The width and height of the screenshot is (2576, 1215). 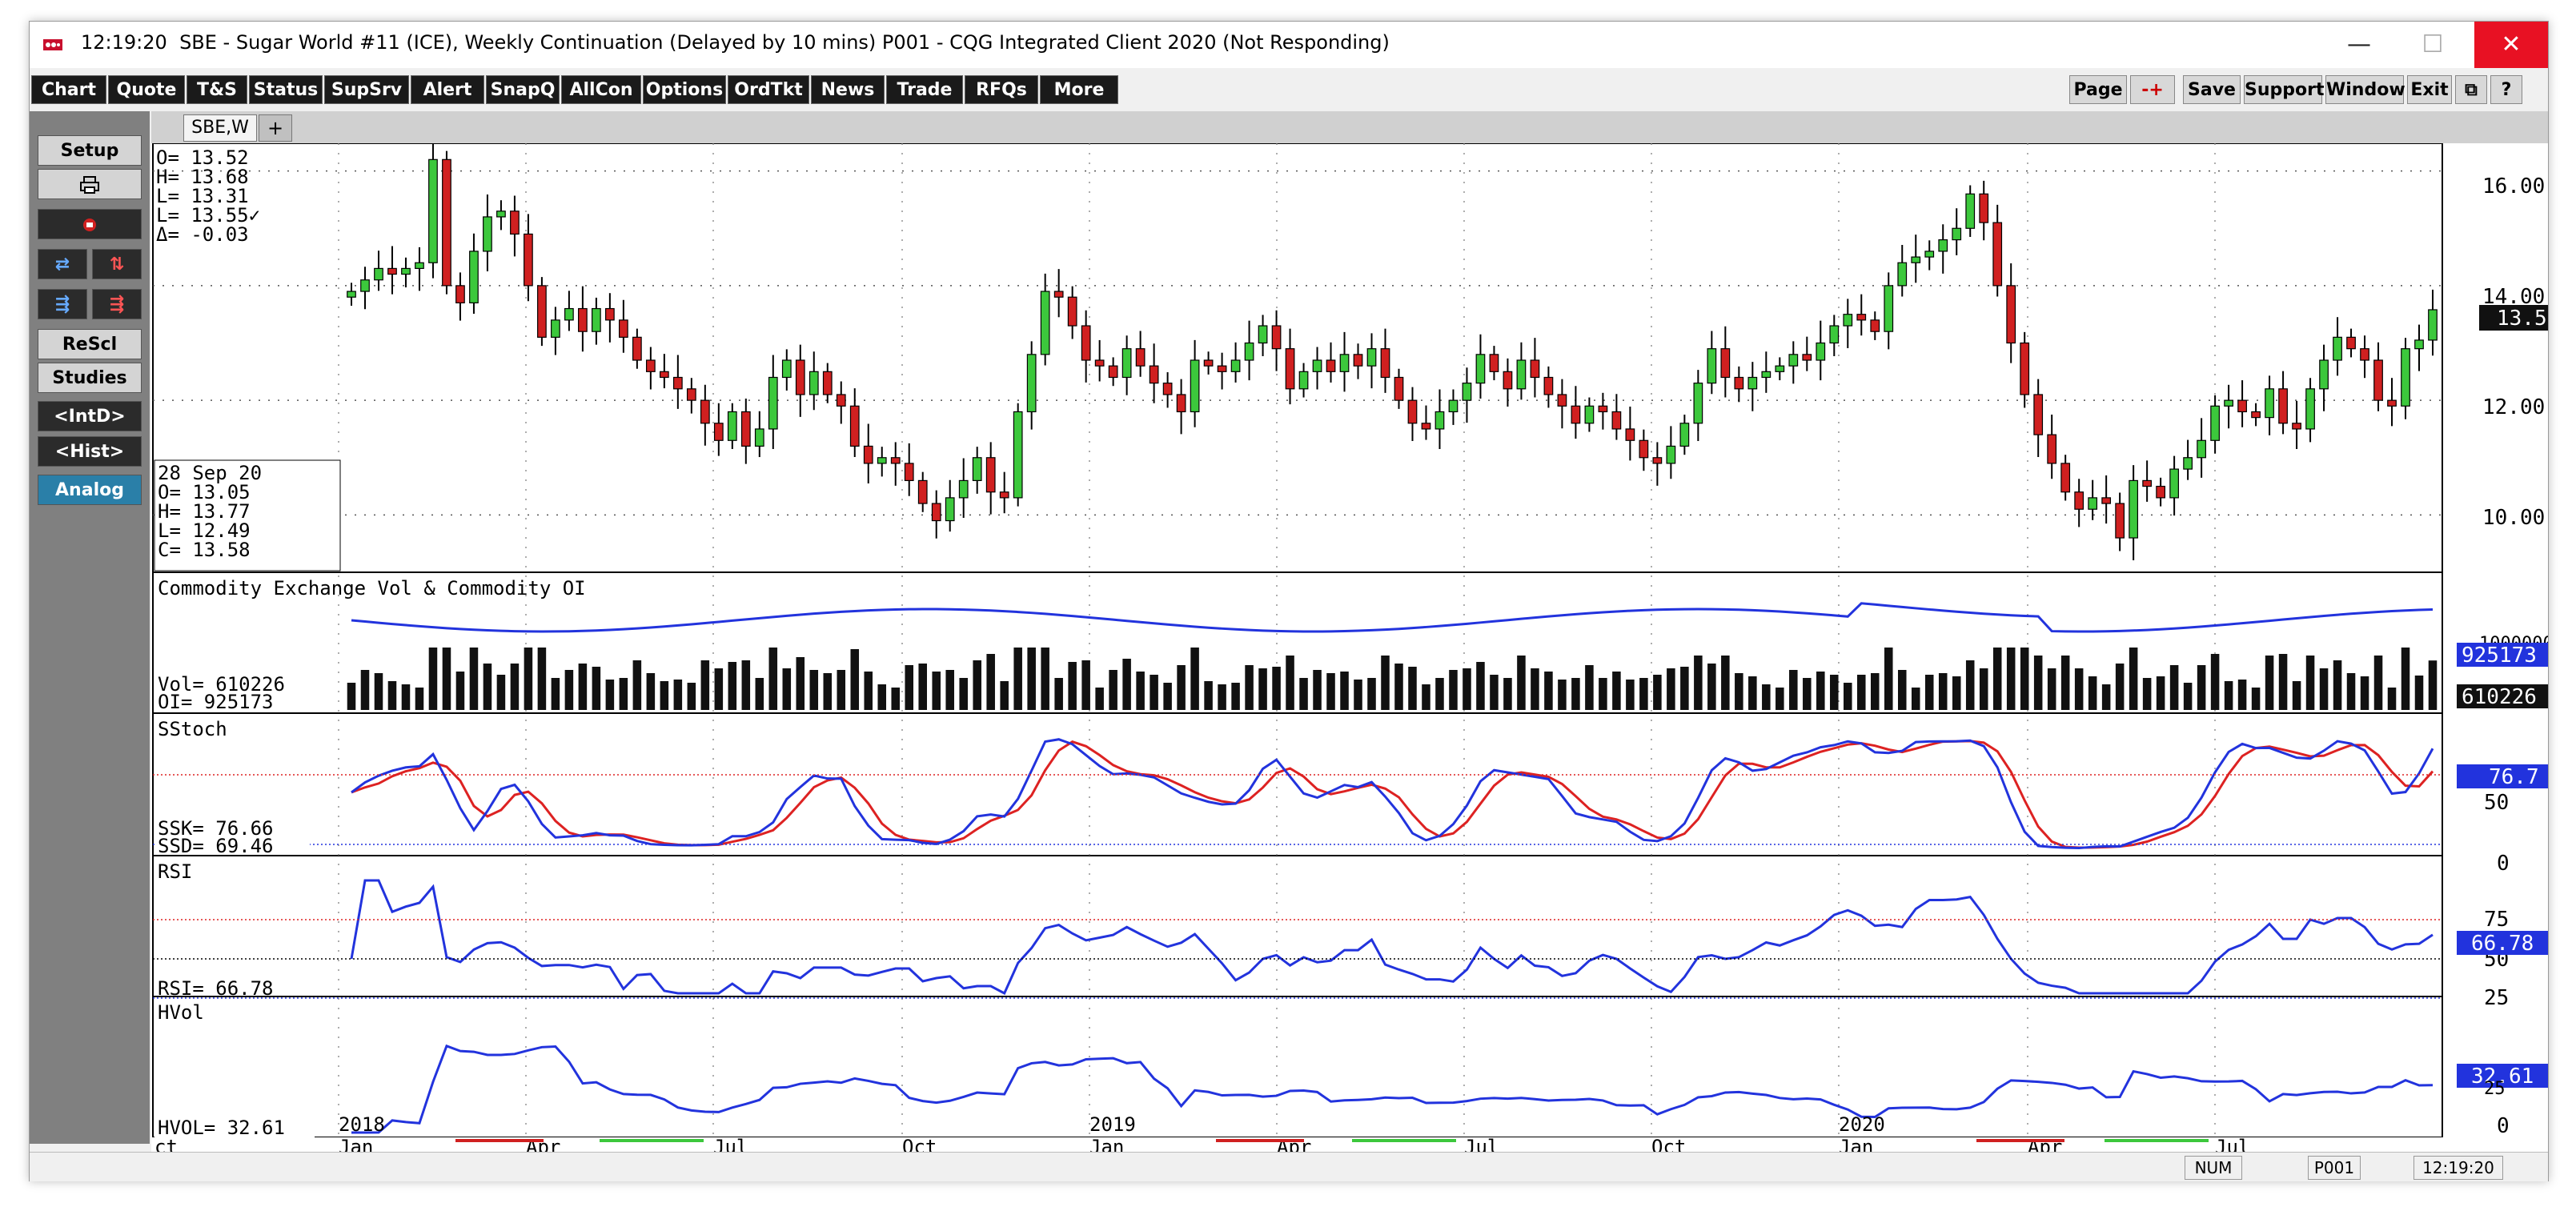 What do you see at coordinates (63, 264) in the screenshot?
I see `scroll-left-icon: ⇄` at bounding box center [63, 264].